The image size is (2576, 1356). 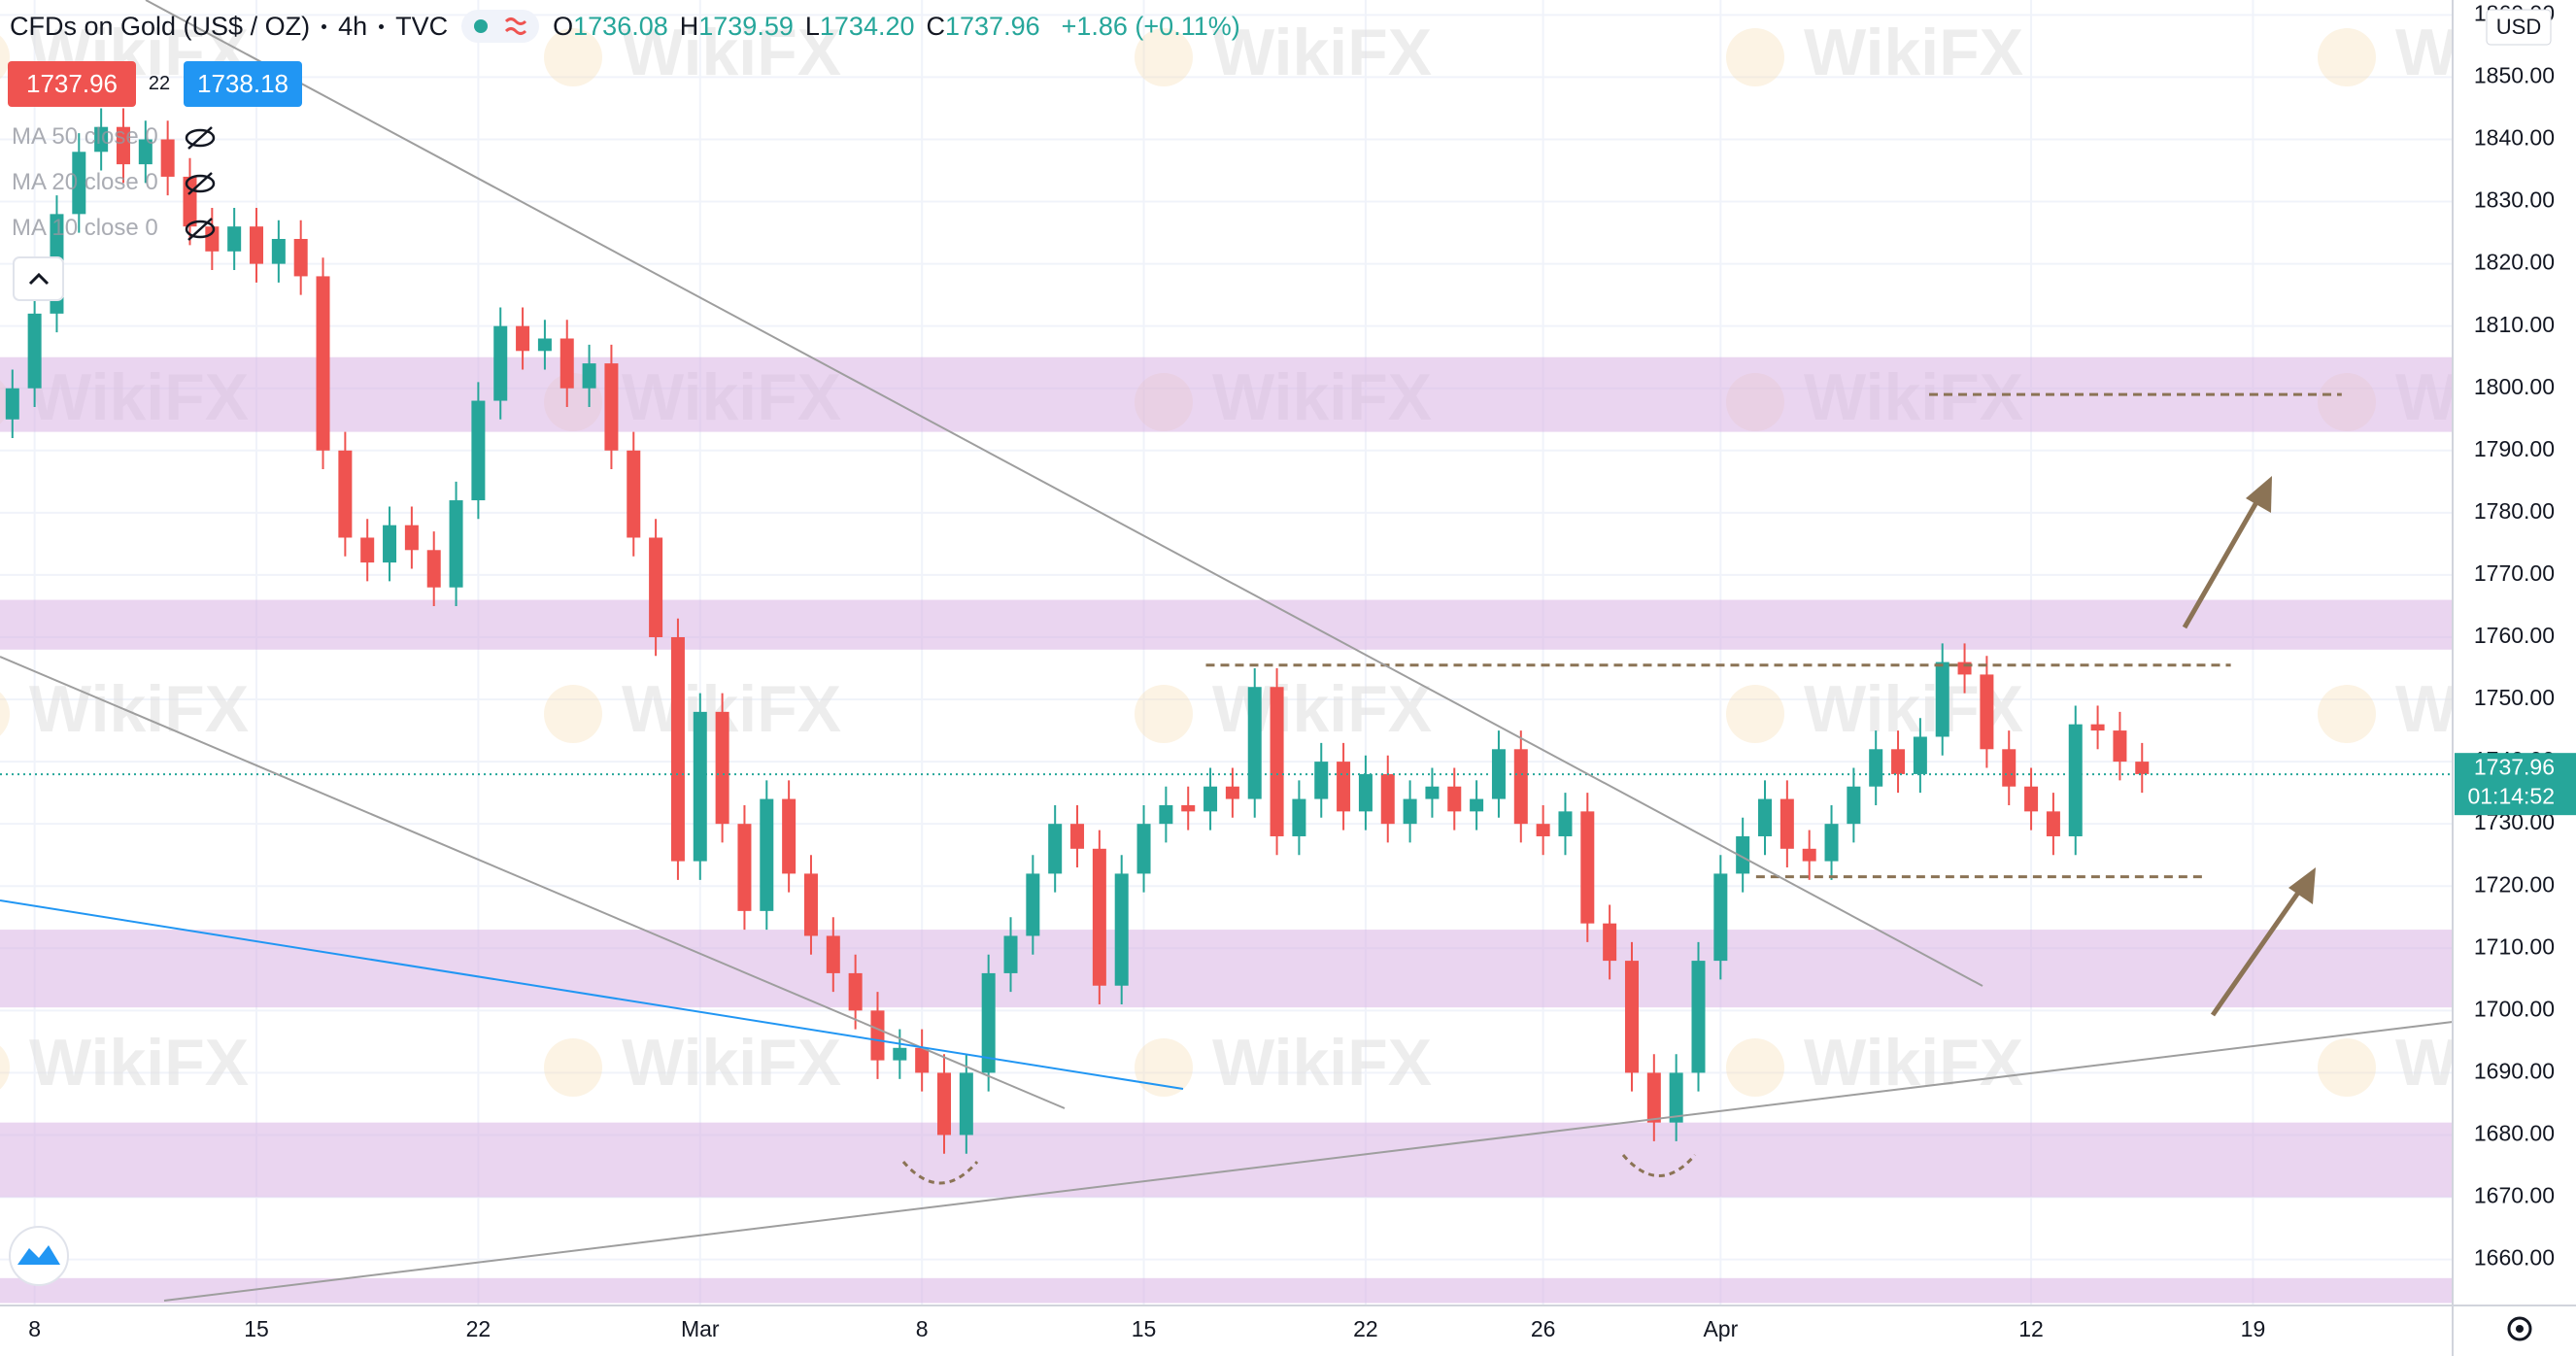 I want to click on last-price-tag, so click(x=2515, y=784).